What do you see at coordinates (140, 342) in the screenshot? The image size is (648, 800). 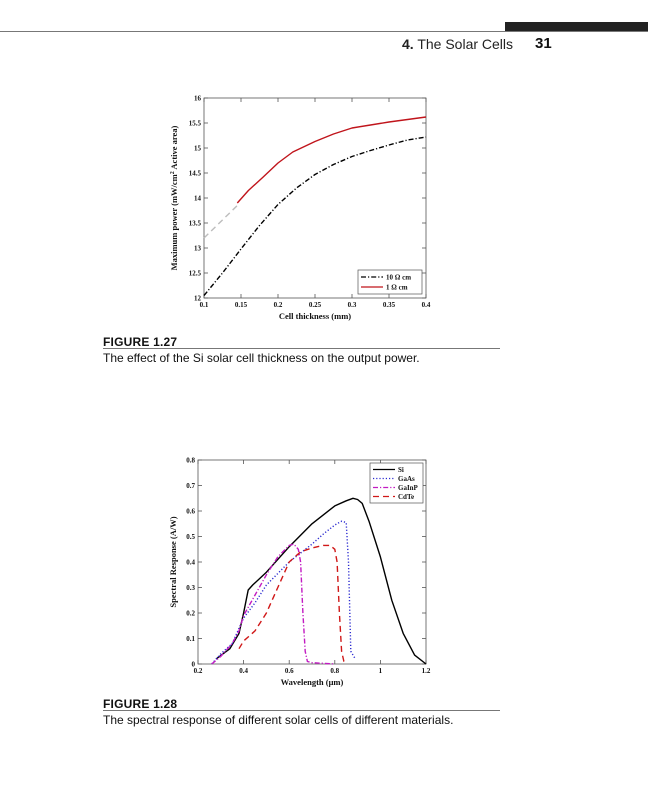 I see `figure-label: FIGURE 1.27` at bounding box center [140, 342].